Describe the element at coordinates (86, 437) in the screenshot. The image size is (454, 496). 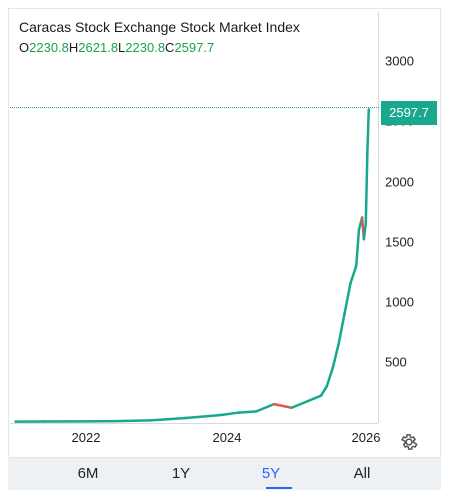
I see `x-tick-label: 2022` at that location.